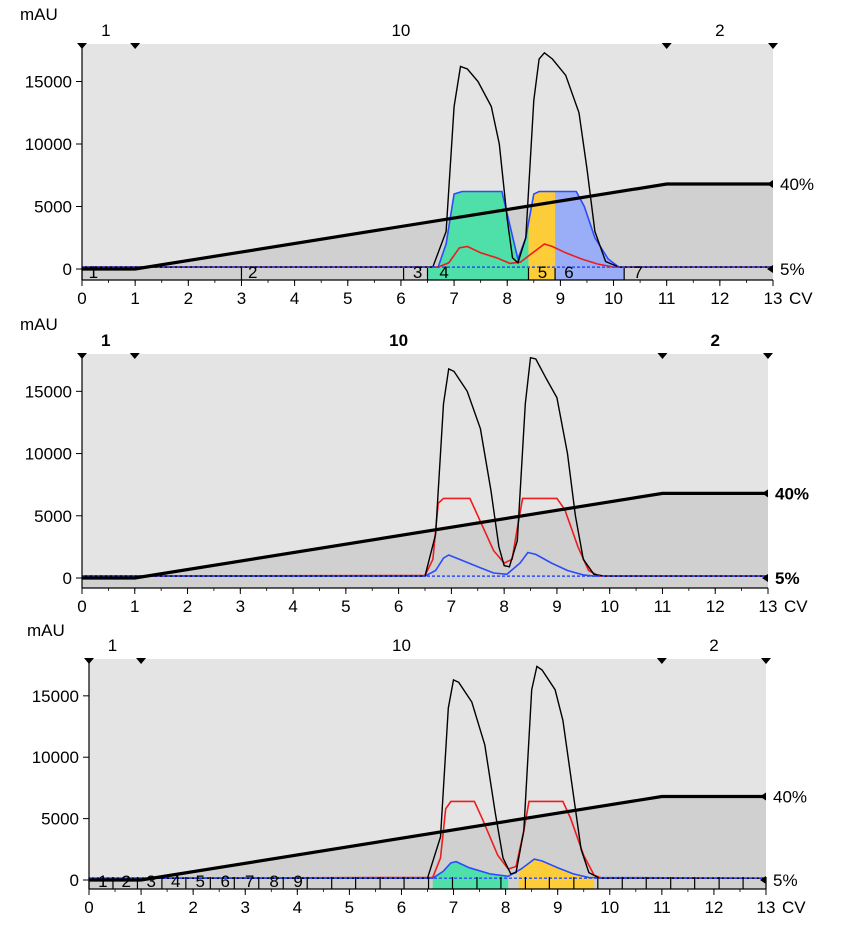  What do you see at coordinates (297, 881) in the screenshot?
I see `fraction-label: 9` at bounding box center [297, 881].